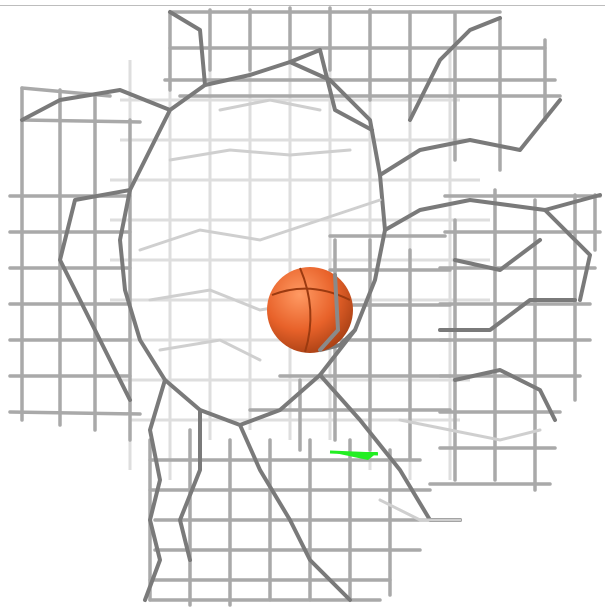  What do you see at coordinates (329, 312) in the screenshot?
I see `mesh-front-strut` at bounding box center [329, 312].